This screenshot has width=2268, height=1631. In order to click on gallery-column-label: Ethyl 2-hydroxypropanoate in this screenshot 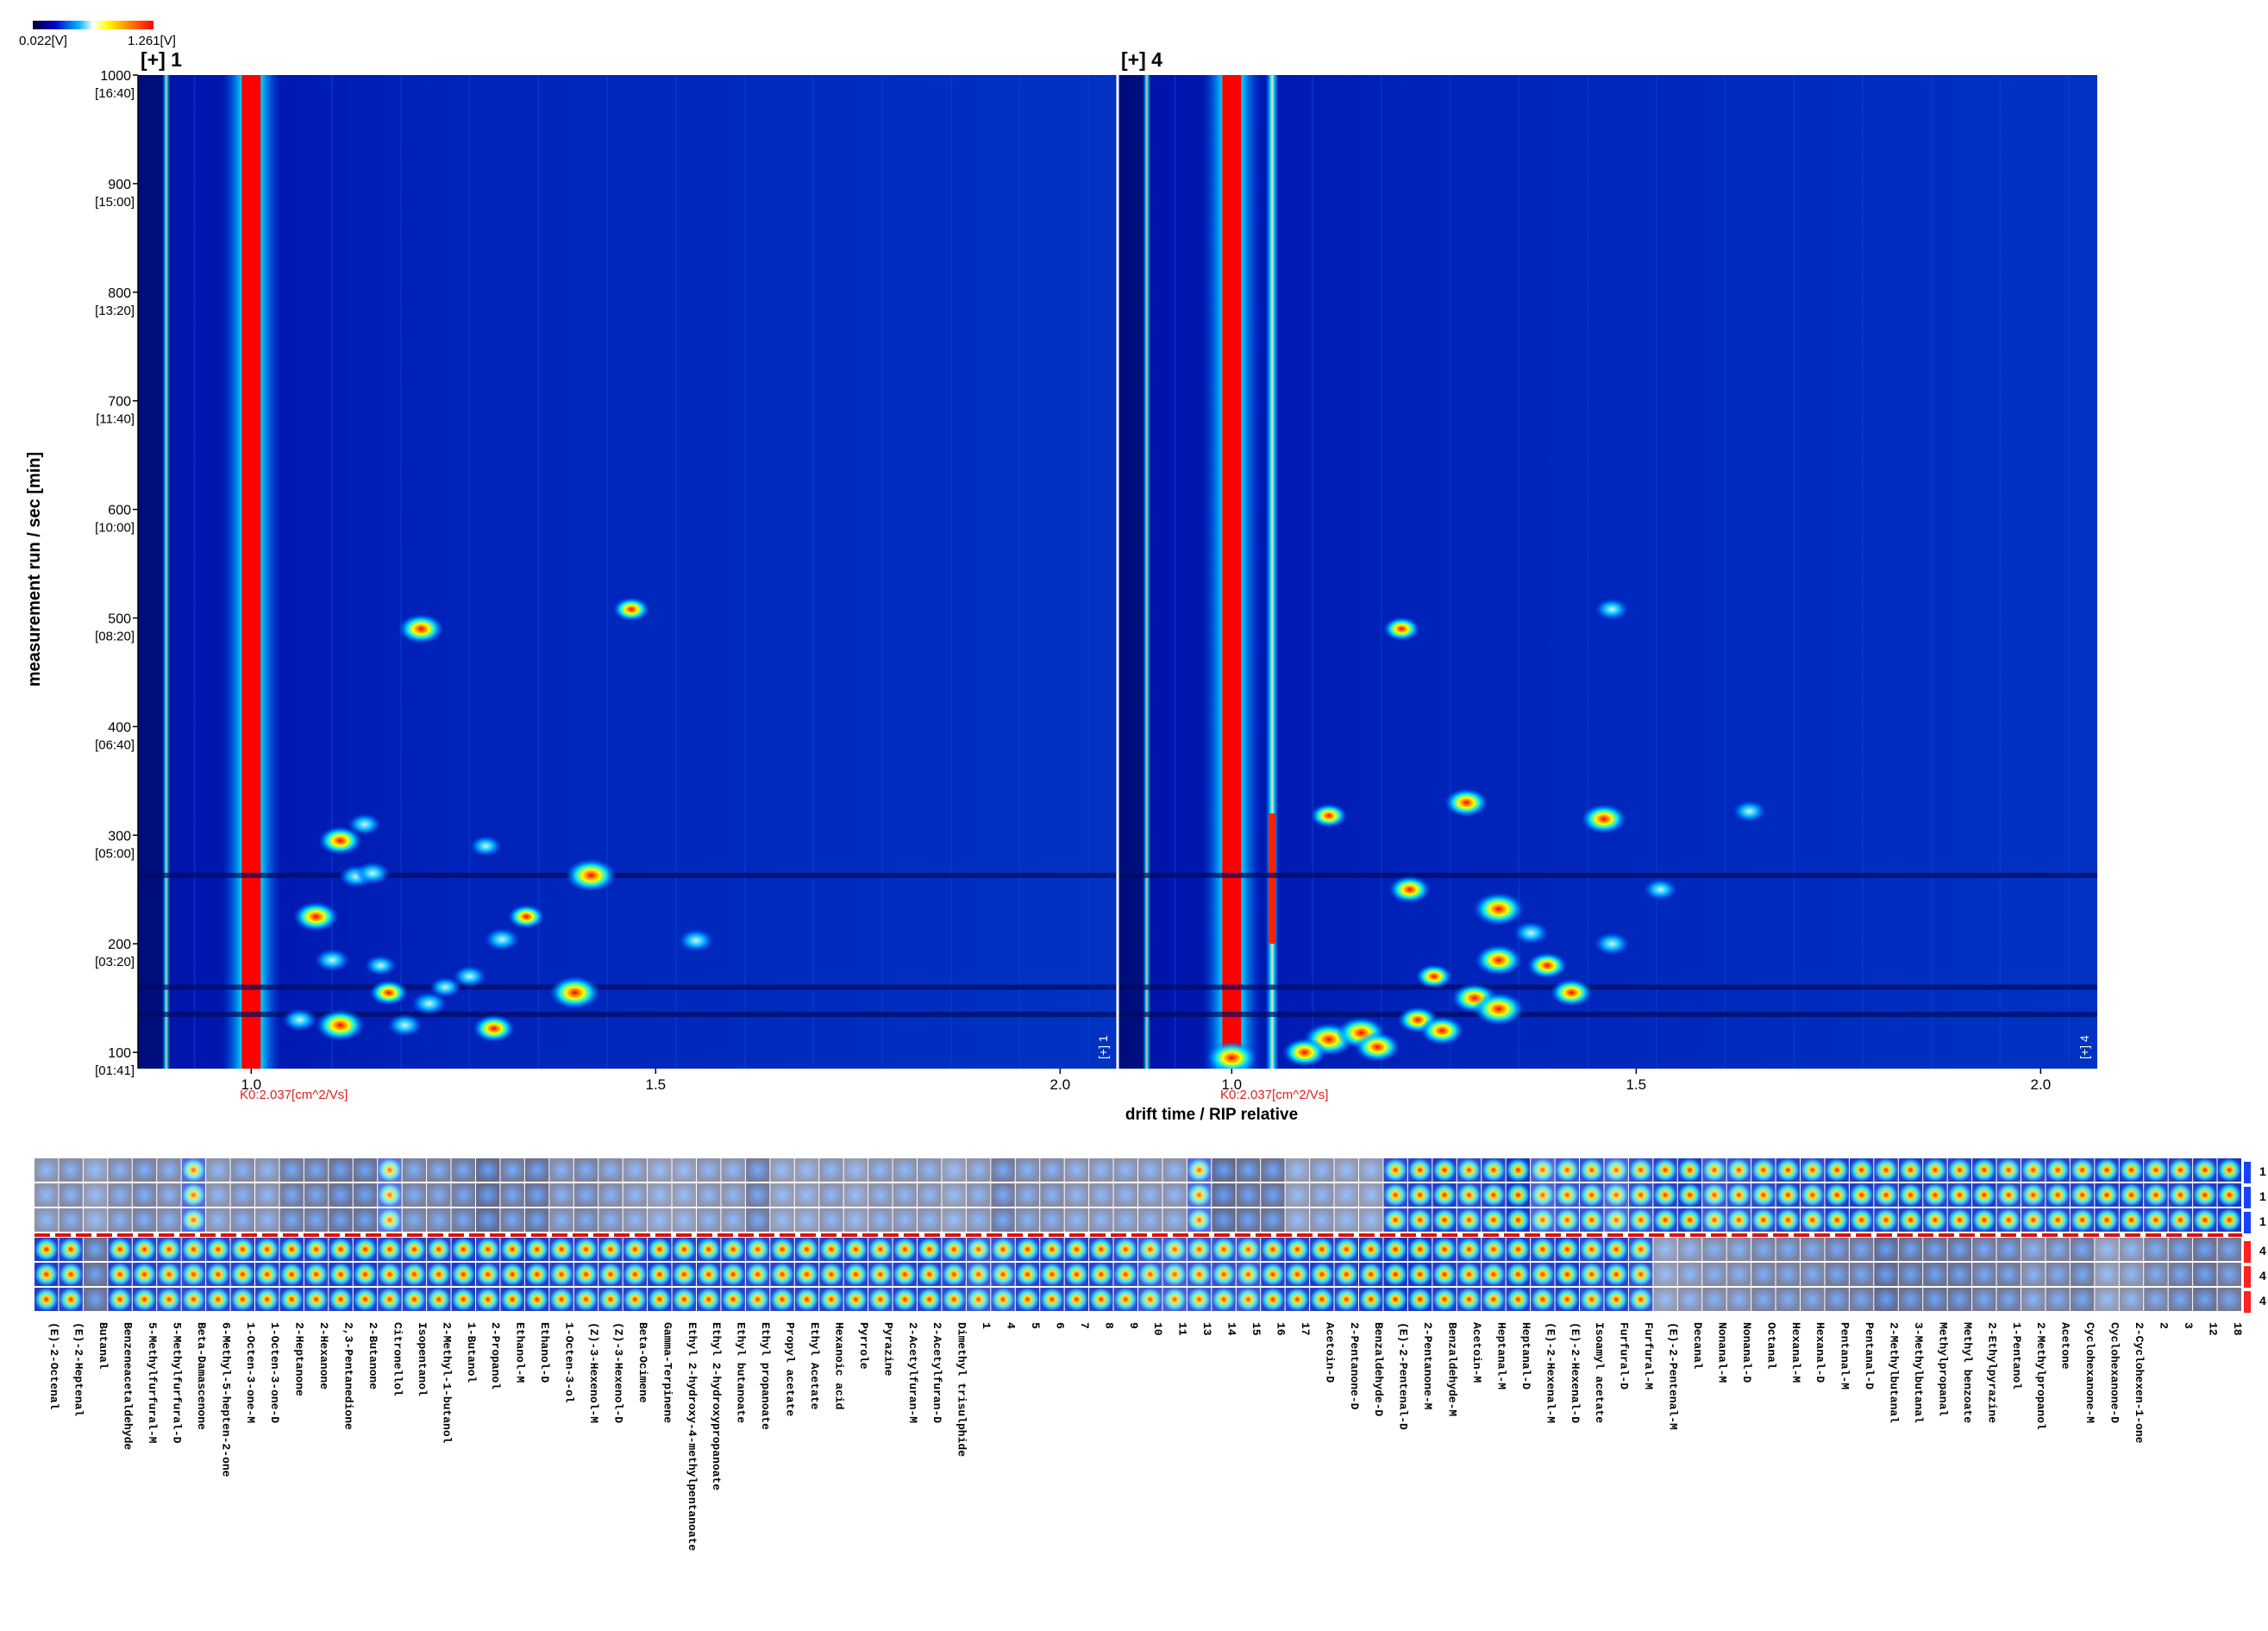, I will do `click(716, 1406)`.